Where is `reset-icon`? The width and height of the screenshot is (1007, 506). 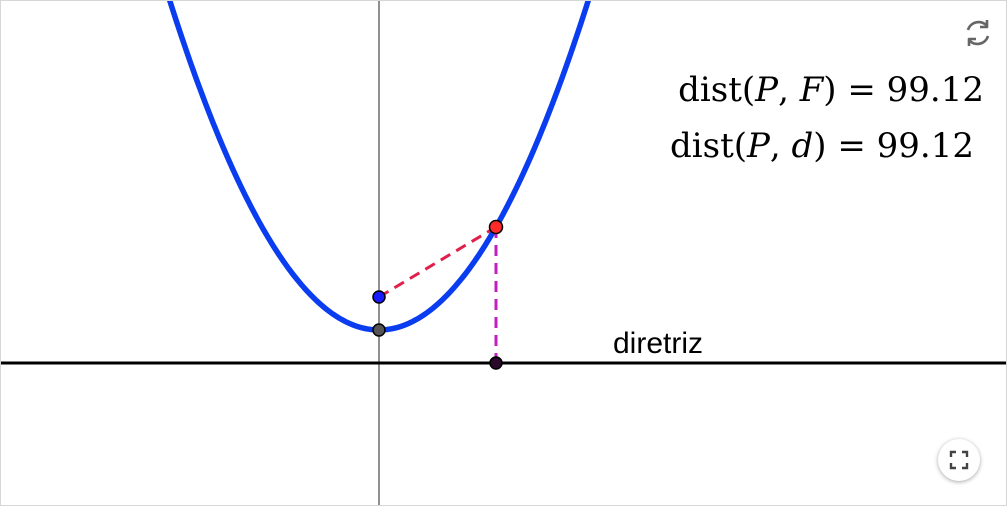
reset-icon is located at coordinates (978, 33).